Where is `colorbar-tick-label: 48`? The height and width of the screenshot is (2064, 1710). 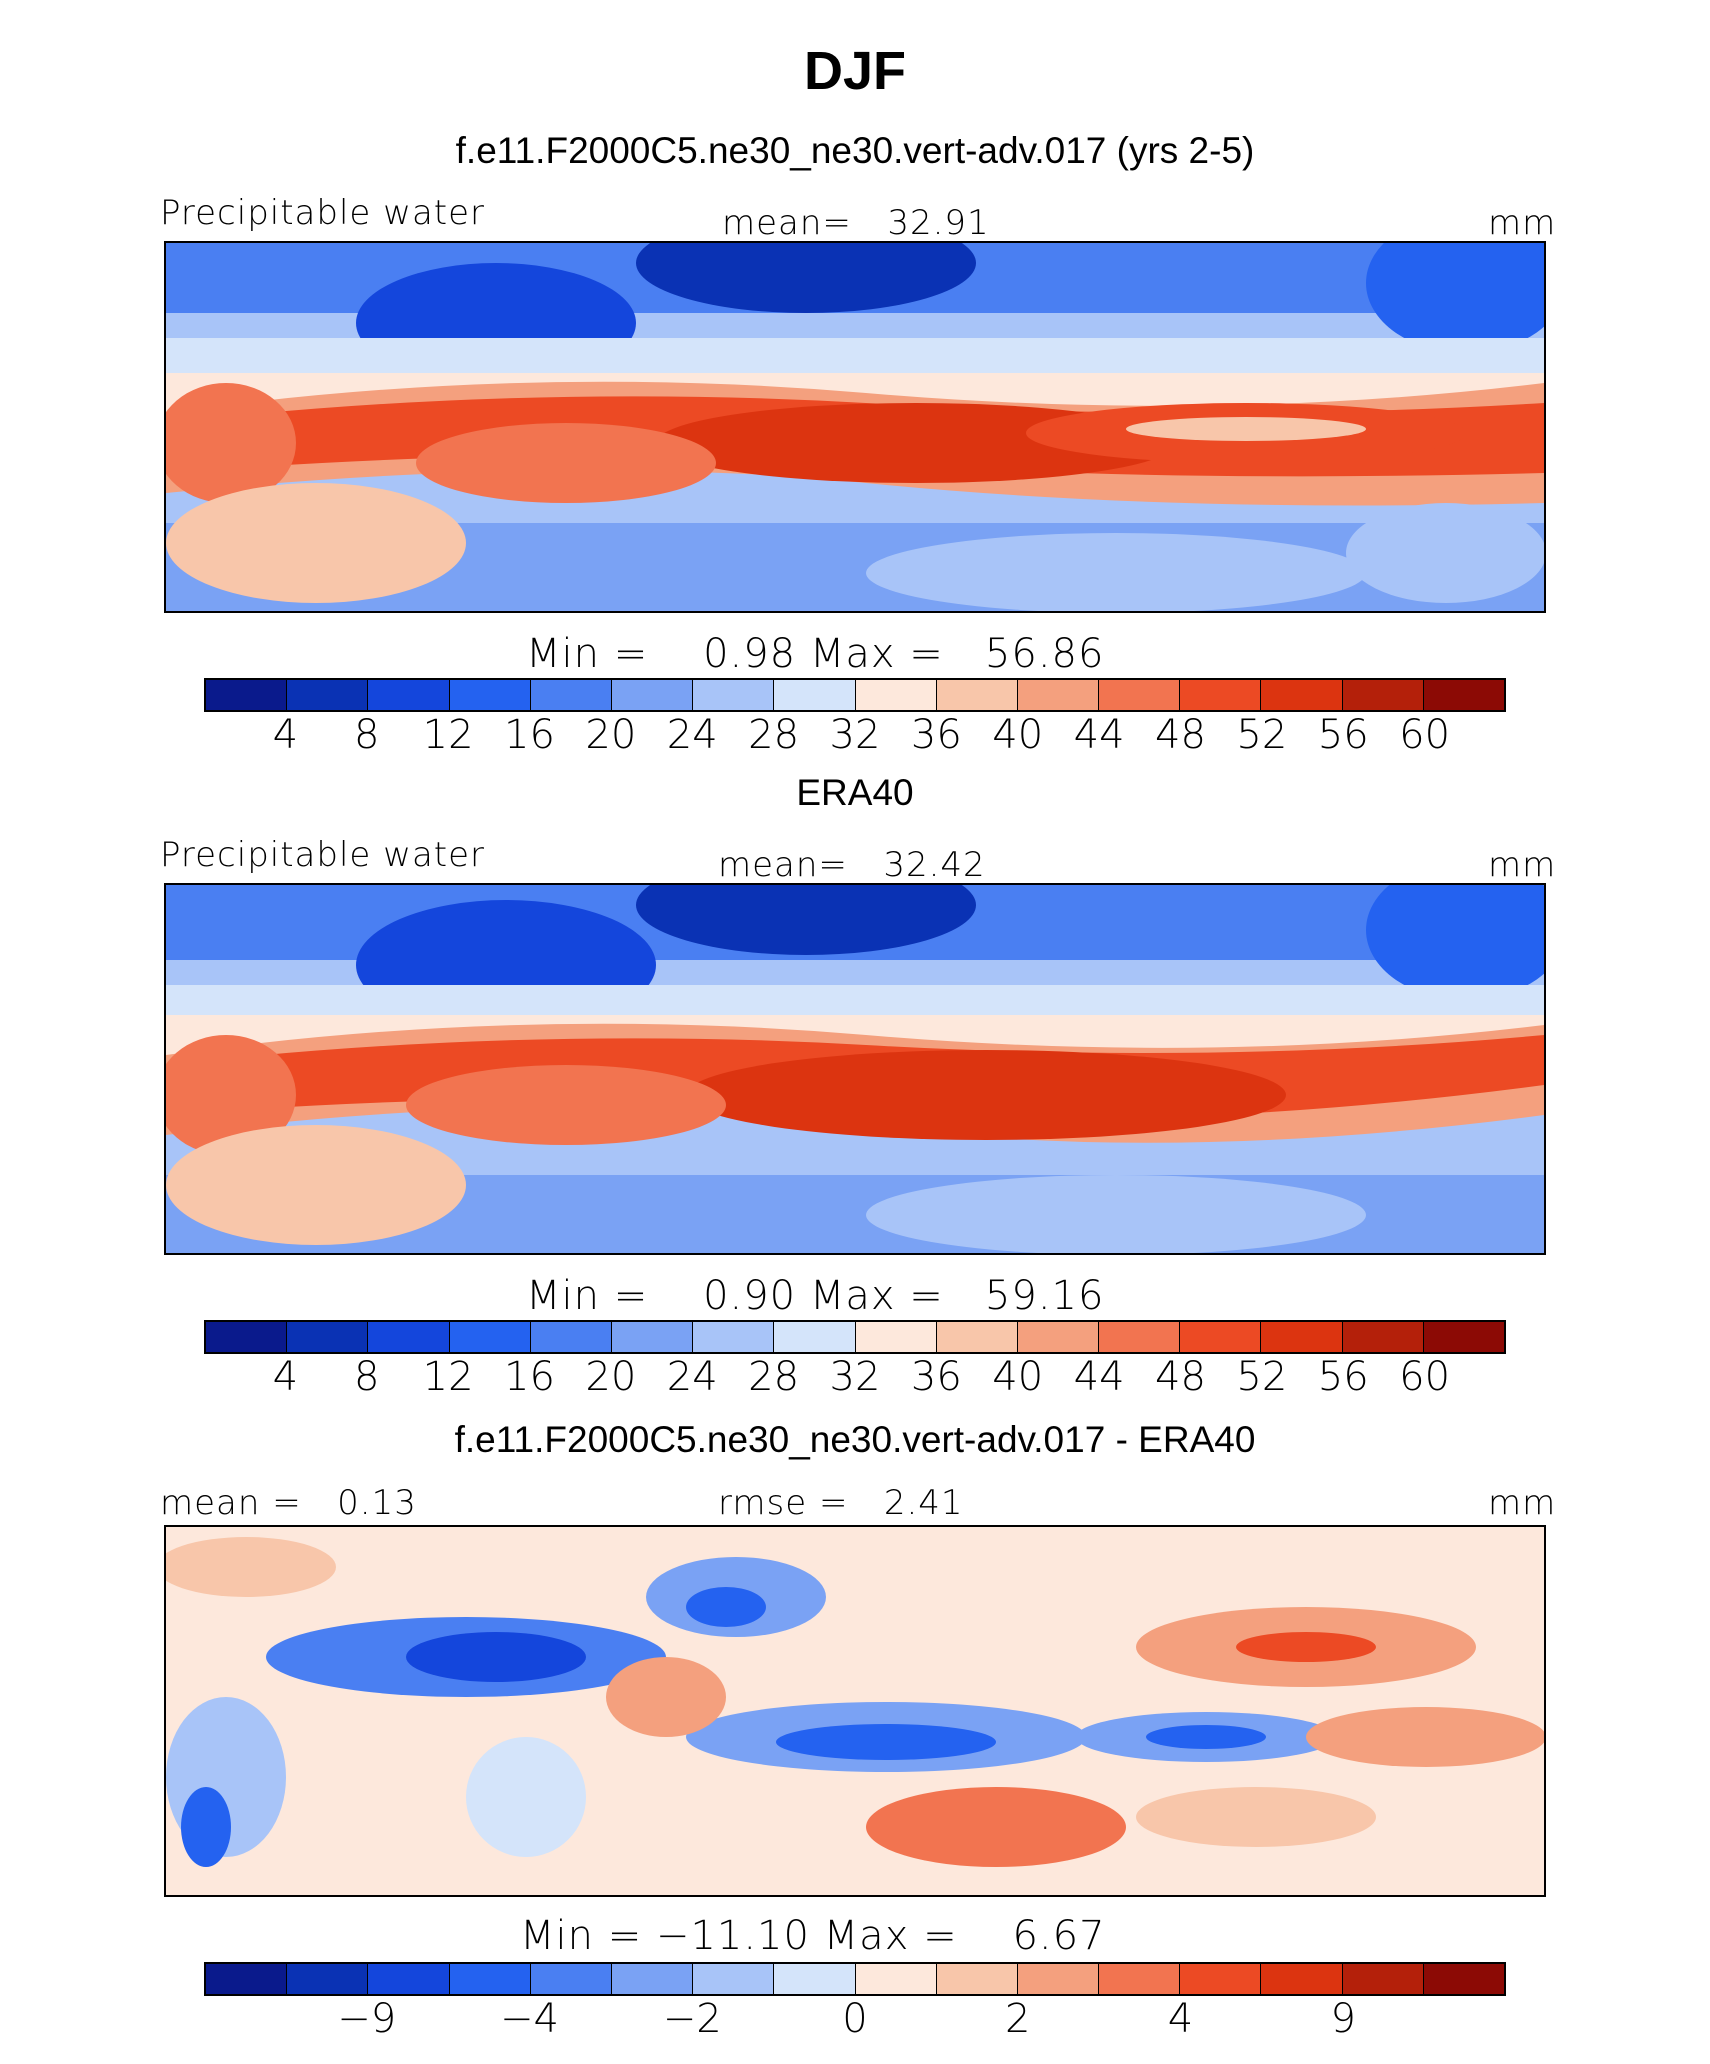 colorbar-tick-label: 48 is located at coordinates (1180, 735).